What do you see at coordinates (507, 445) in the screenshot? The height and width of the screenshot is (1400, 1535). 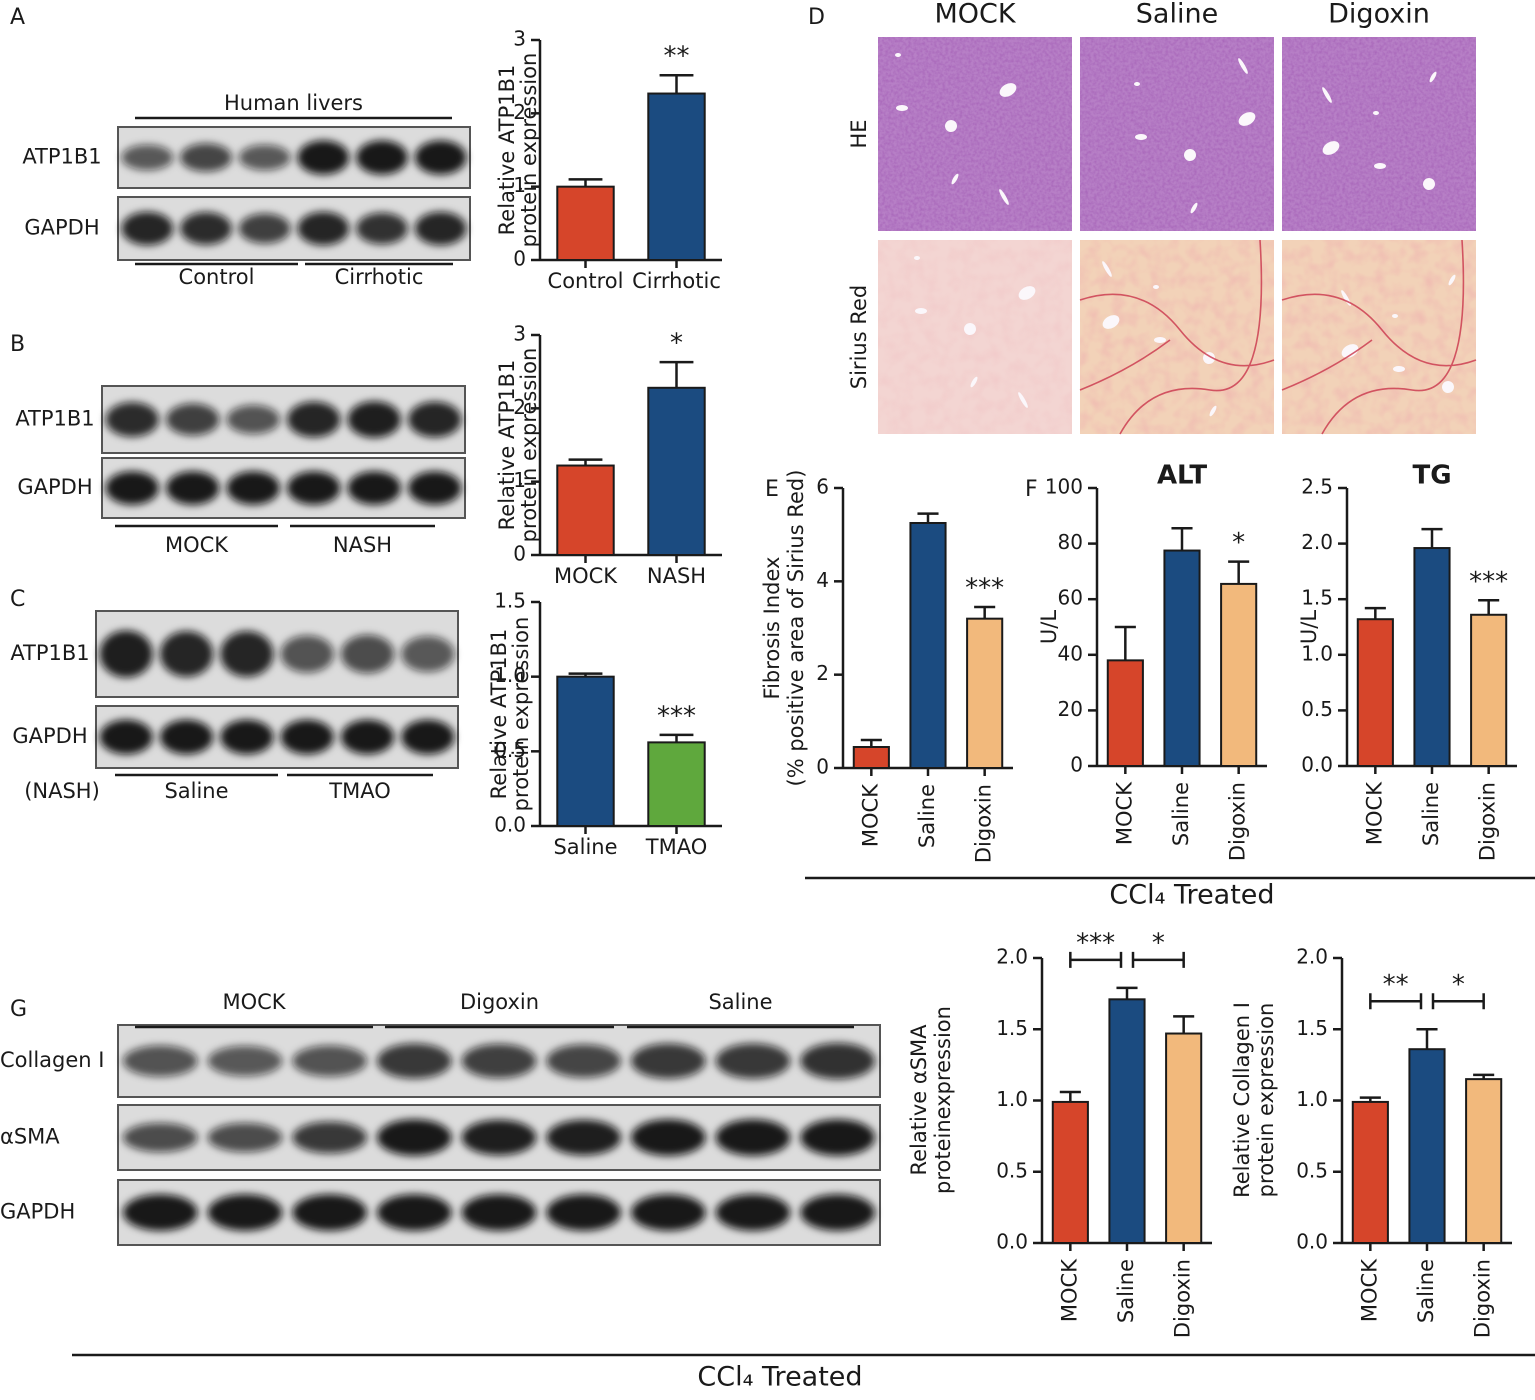 I see `y-axis-label: Relative ATP1B1` at bounding box center [507, 445].